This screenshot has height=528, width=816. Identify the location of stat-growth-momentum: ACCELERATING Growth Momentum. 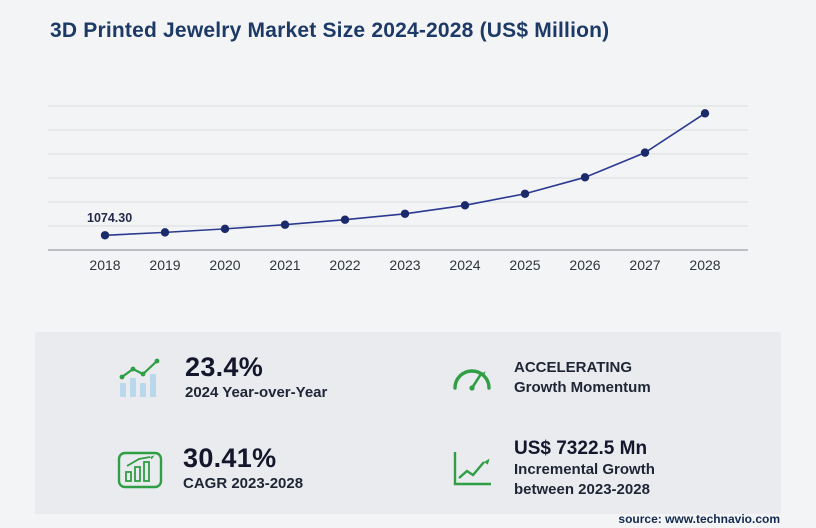
(594, 377).